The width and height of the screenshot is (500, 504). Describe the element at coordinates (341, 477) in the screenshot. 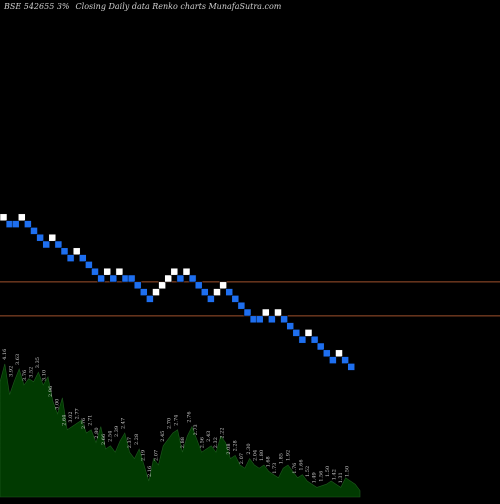

I see `volume-label: 1.31` at that location.